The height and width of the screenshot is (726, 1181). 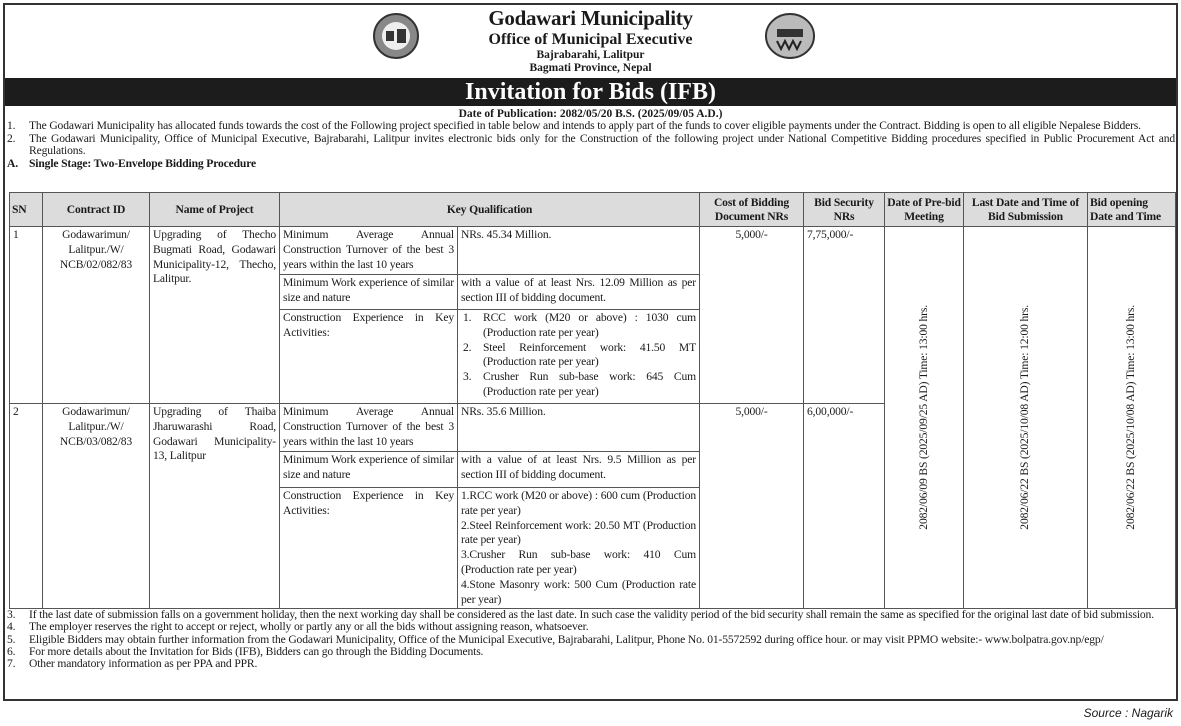 I want to click on municipality-seal-icon, so click(x=790, y=36).